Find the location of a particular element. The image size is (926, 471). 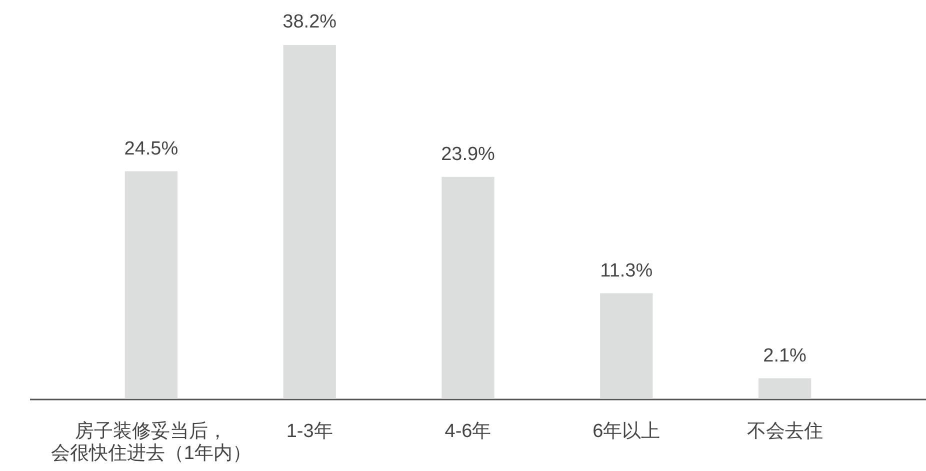

x-tick-label: 房子装修妥当后，会很快住进去（1年内） is located at coordinates (151, 442).